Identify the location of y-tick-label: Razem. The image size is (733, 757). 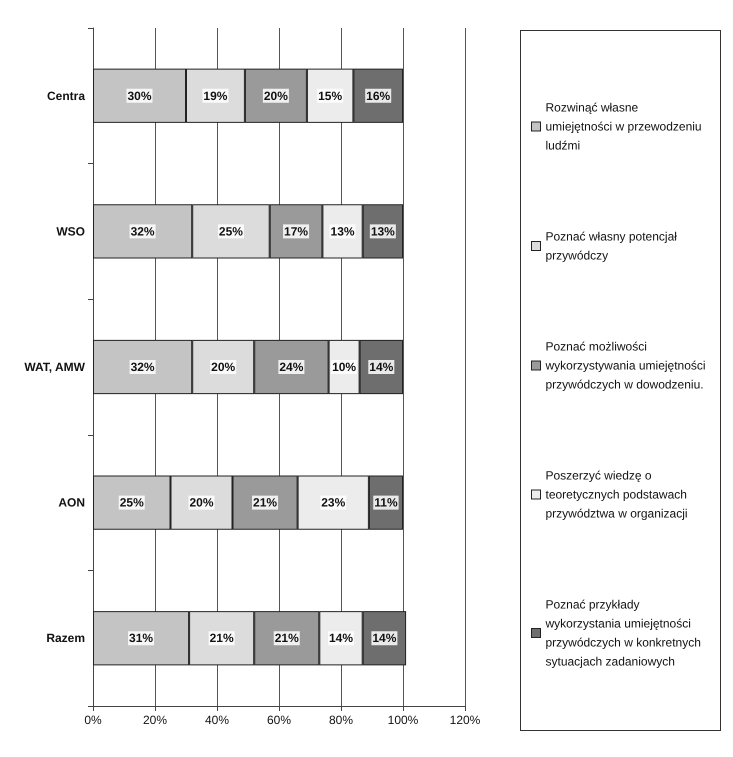
(65, 638).